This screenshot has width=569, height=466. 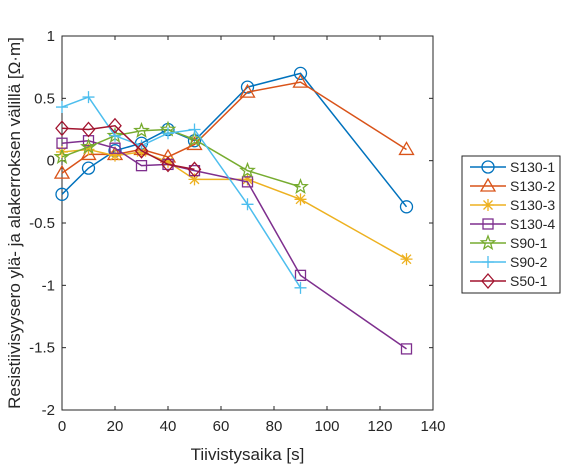 What do you see at coordinates (529, 262) in the screenshot?
I see `legend-label: S90-2` at bounding box center [529, 262].